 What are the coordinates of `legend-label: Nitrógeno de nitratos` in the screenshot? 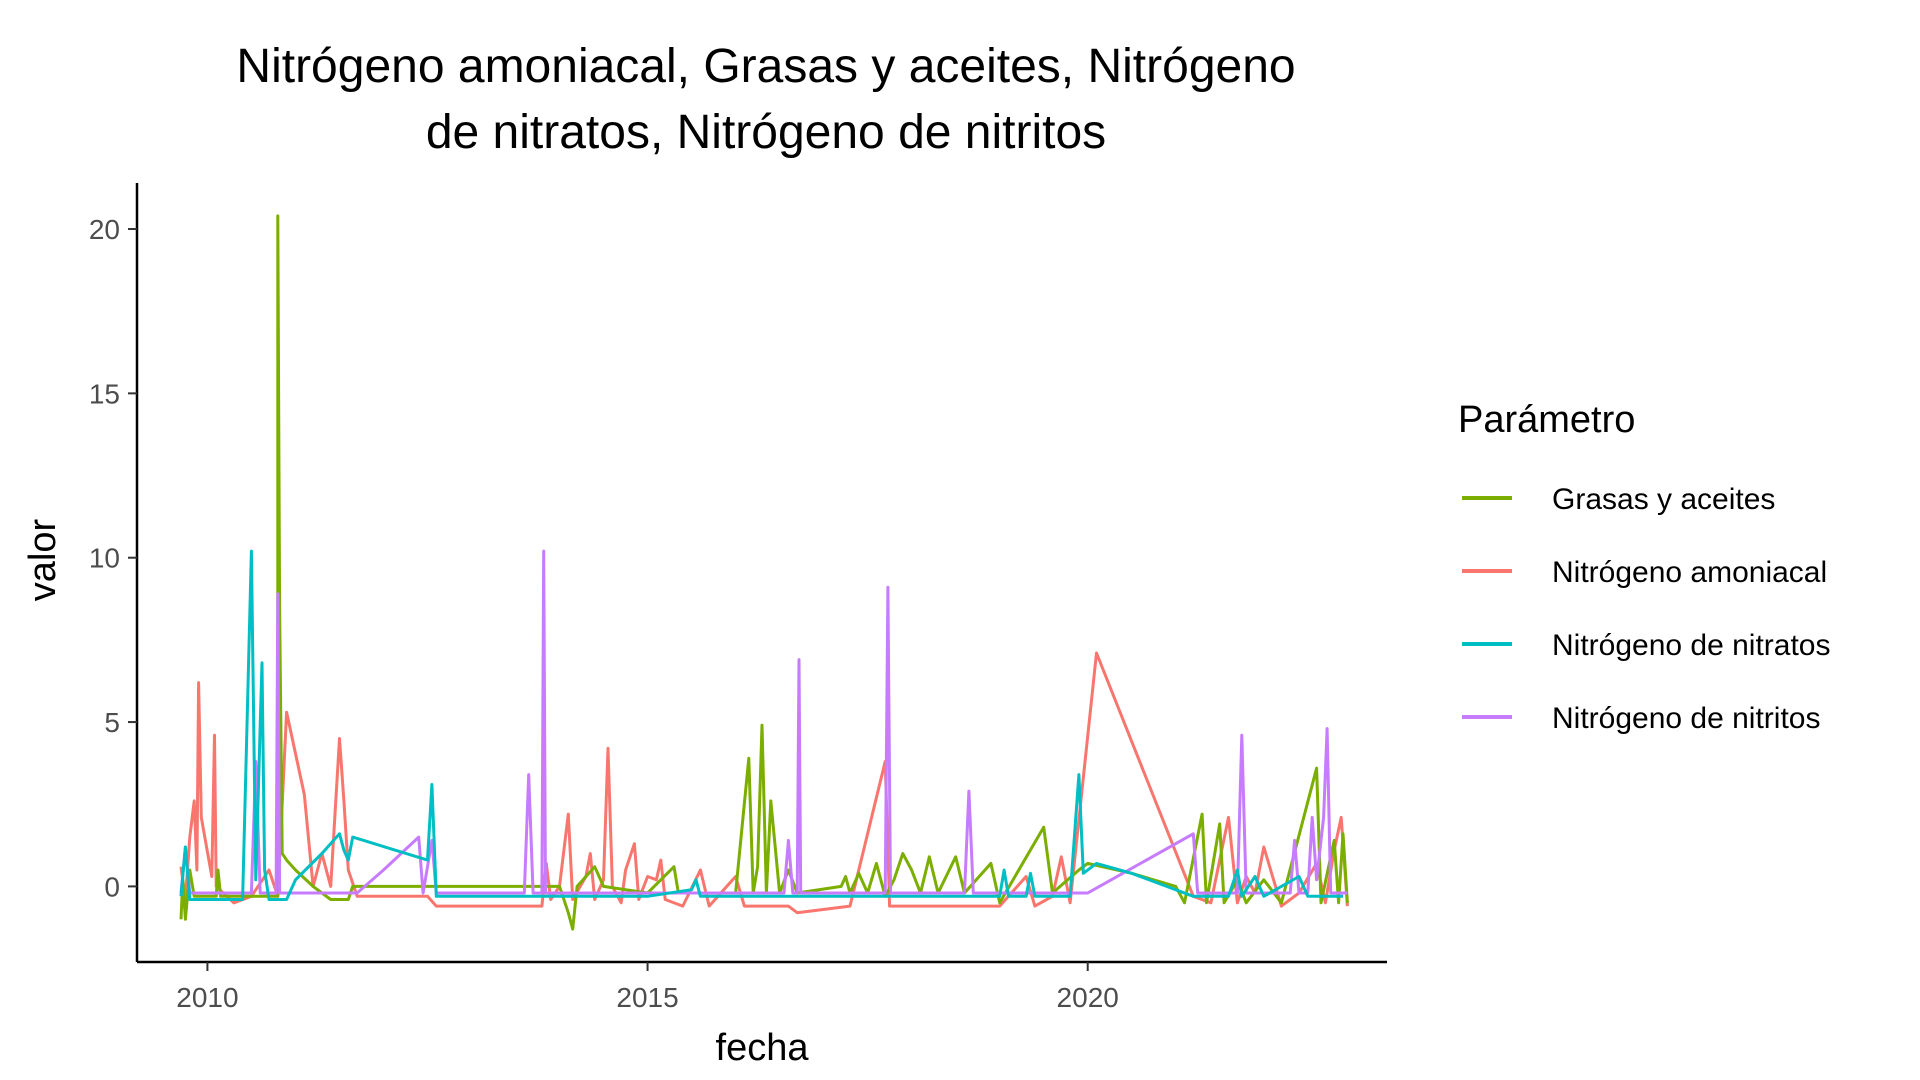 It's located at (1691, 645).